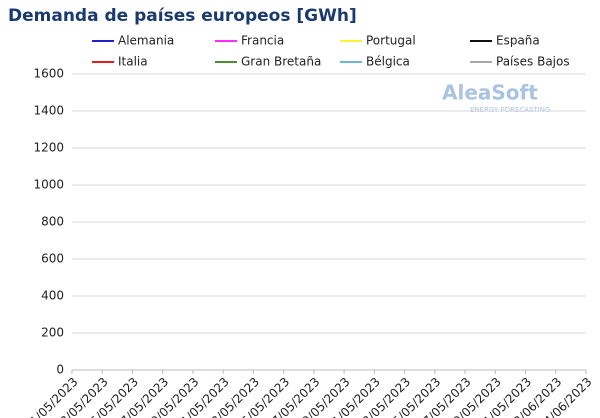 The width and height of the screenshot is (600, 418). I want to click on y-tick-label: 200, so click(52, 333).